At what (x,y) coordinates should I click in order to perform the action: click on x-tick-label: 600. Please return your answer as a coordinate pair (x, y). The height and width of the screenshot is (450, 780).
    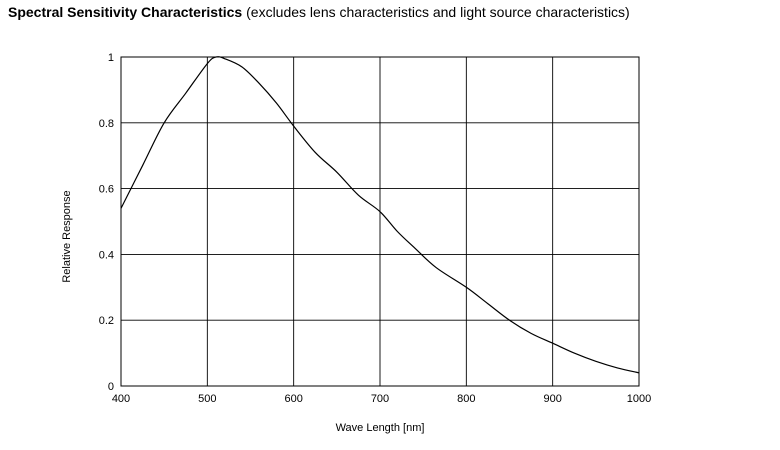
    Looking at the image, I should click on (293, 399).